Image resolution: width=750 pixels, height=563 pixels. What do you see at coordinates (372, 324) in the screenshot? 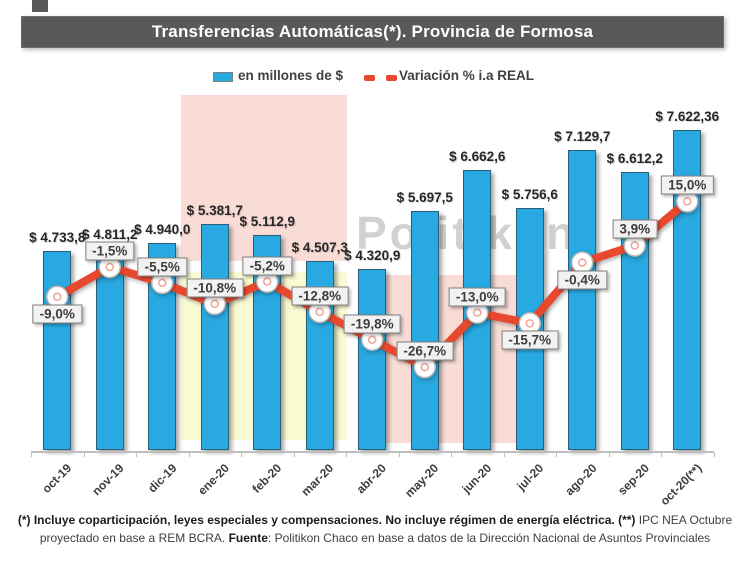
I see `variation-value-label: -19,8%` at bounding box center [372, 324].